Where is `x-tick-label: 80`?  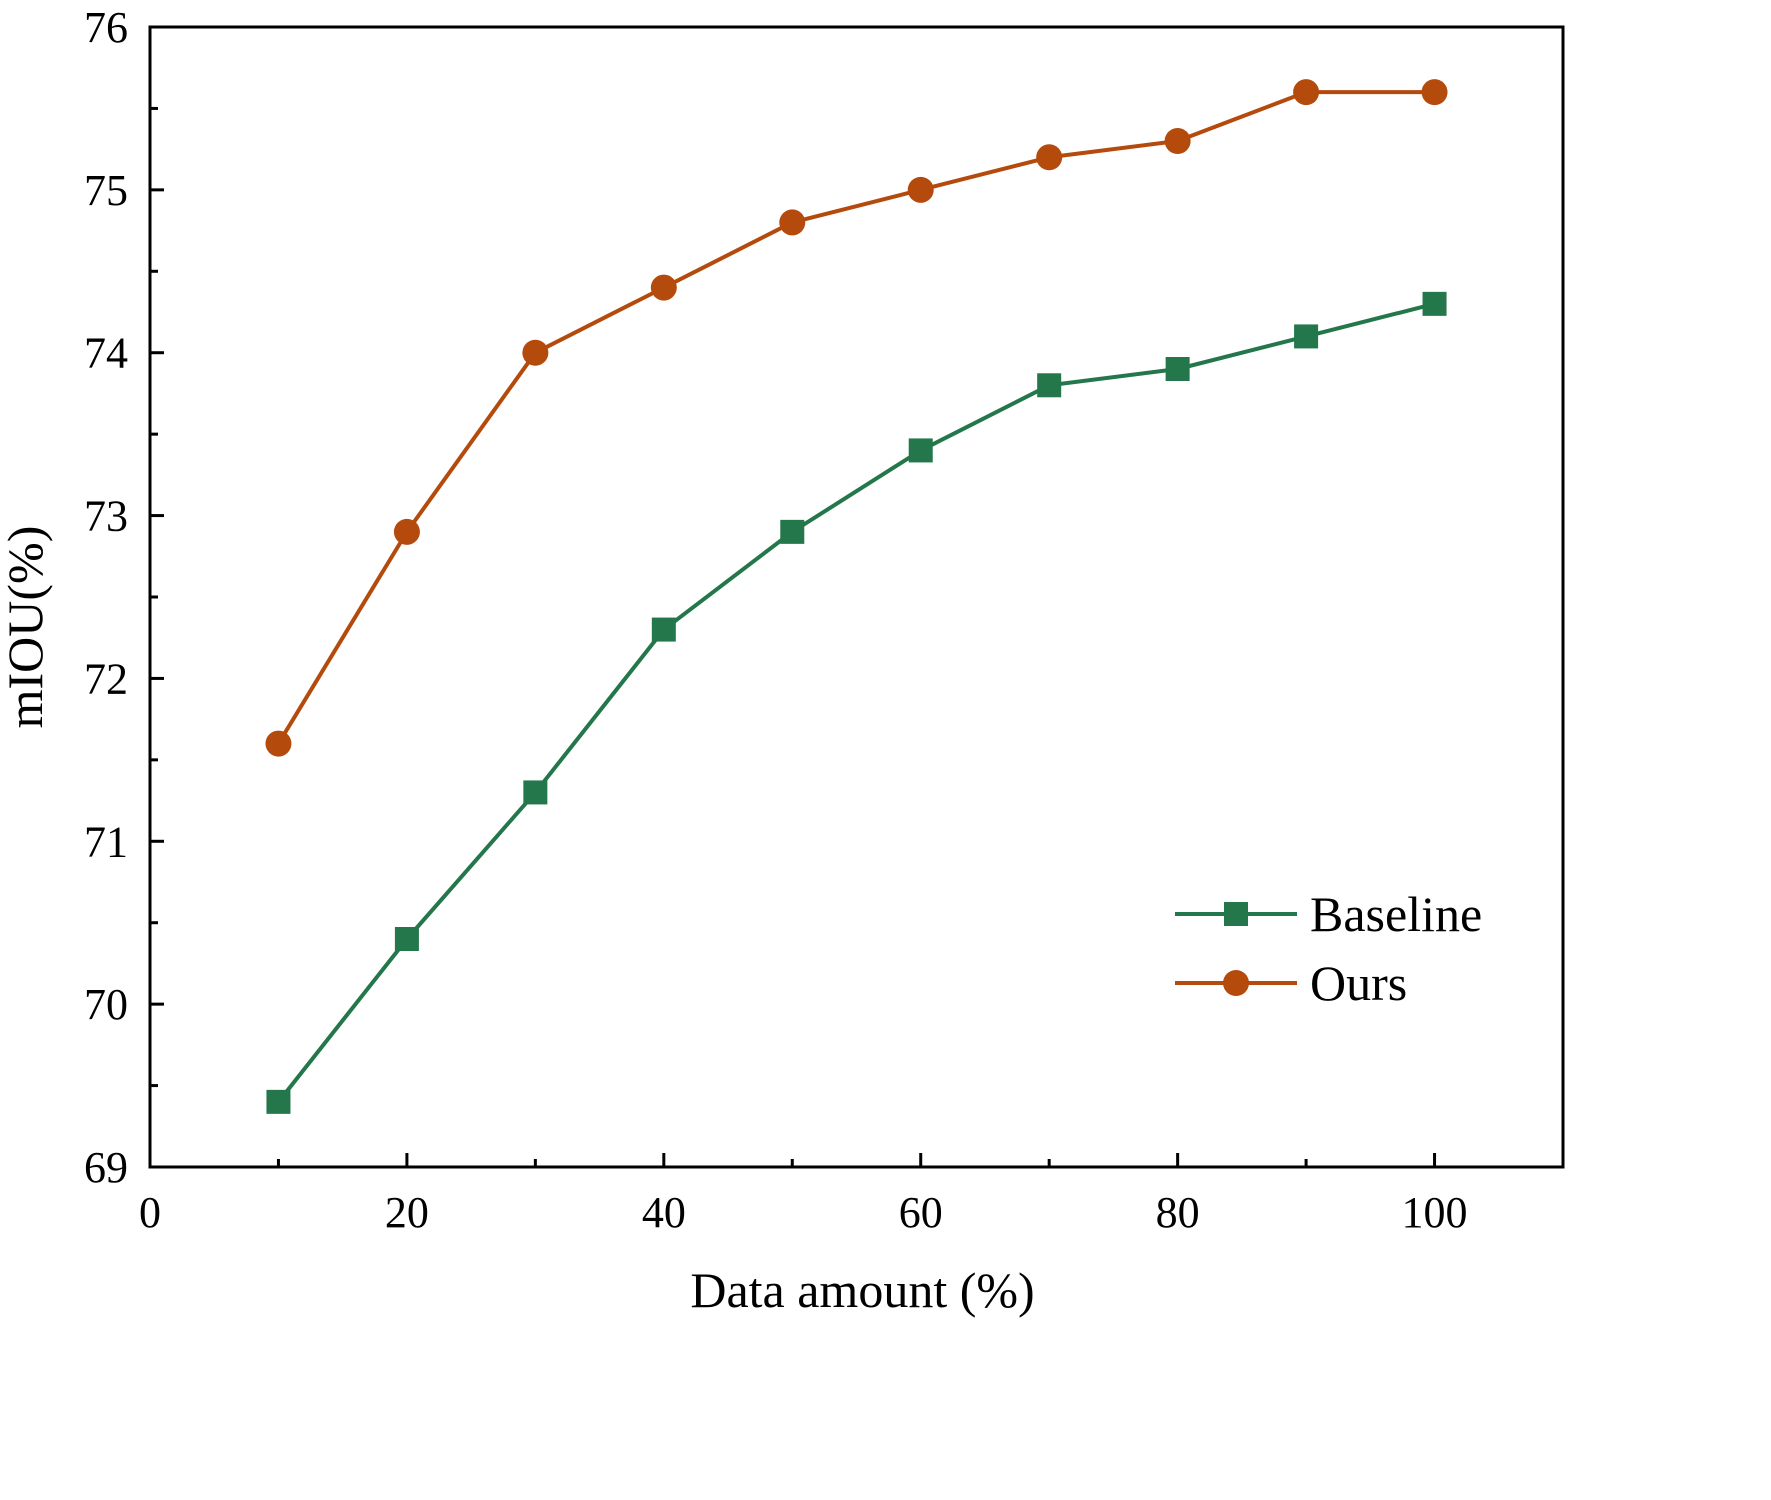
x-tick-label: 80 is located at coordinates (1178, 1212).